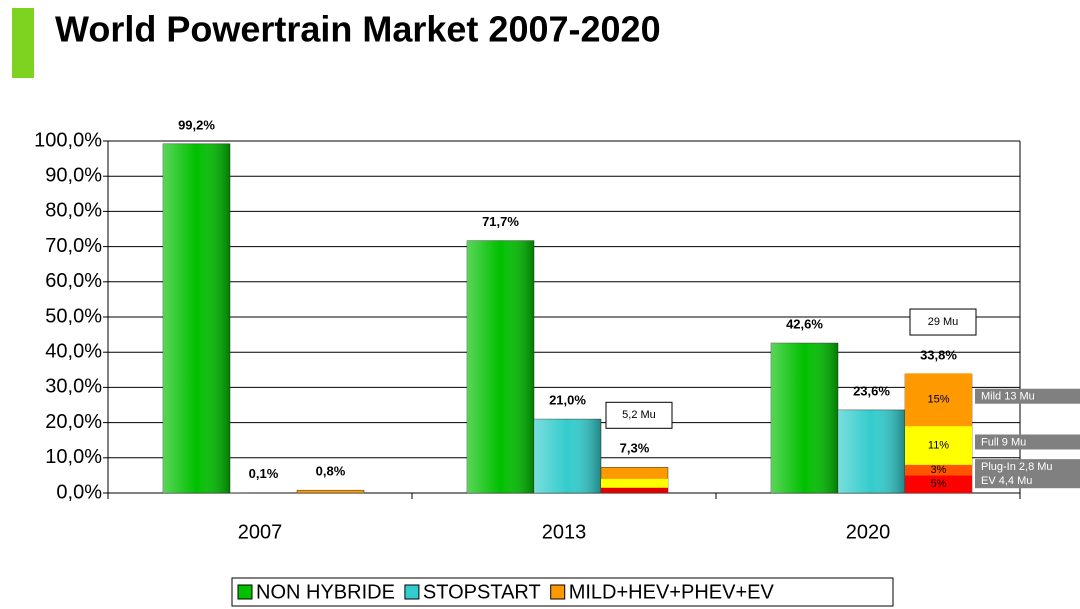 This screenshot has width=1080, height=609. I want to click on chart-title: World Powertrain Market 2007-2020, so click(358, 29).